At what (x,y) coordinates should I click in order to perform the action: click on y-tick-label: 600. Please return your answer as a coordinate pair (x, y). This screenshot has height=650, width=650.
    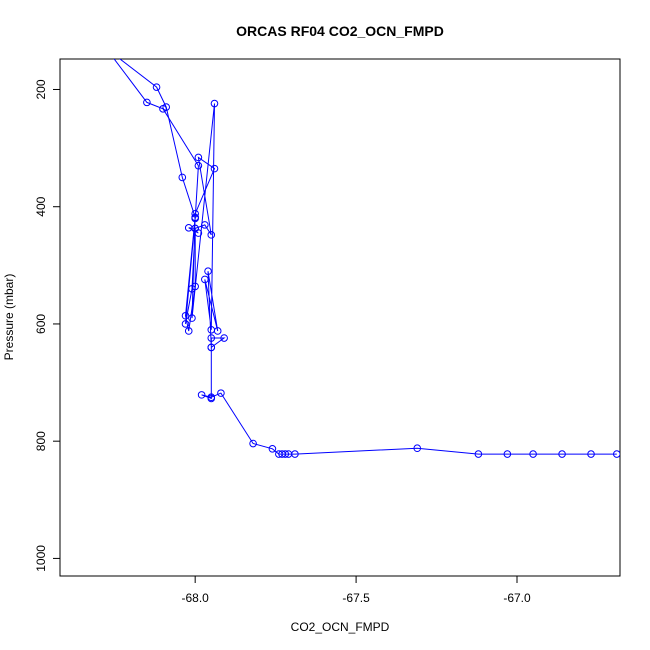
    Looking at the image, I should click on (41, 324).